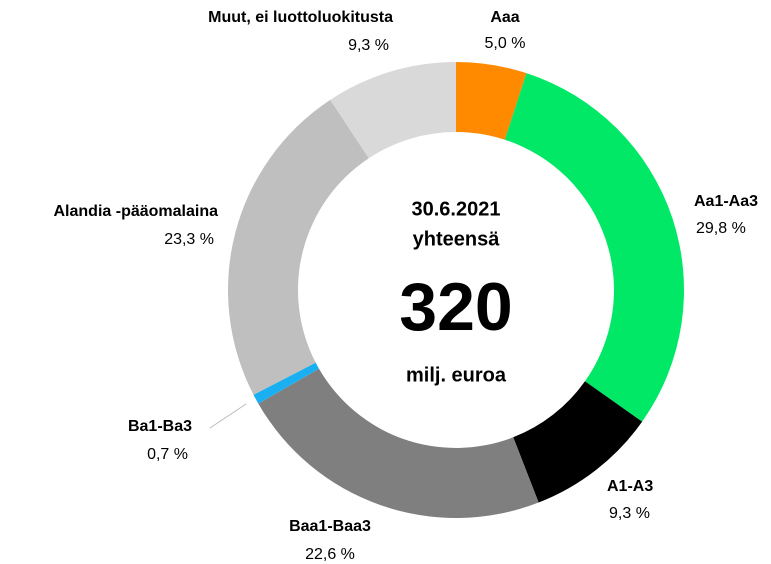 The image size is (771, 564). I want to click on slice-label: Aa1-Aa3, so click(726, 201).